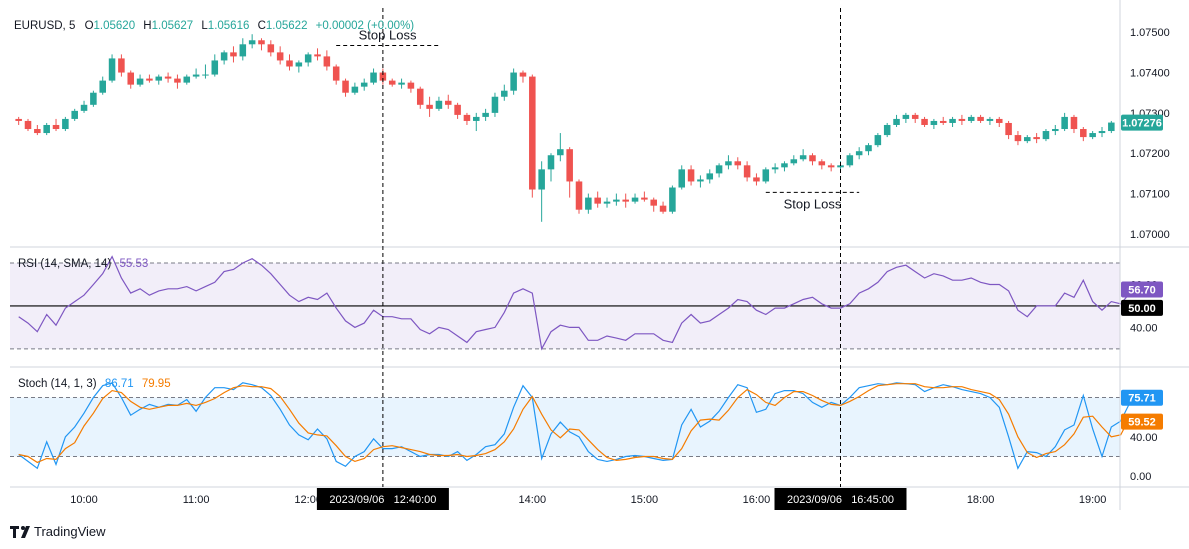 The image size is (1189, 549). Describe the element at coordinates (1150, 195) in the screenshot. I see `price-tick-label: 1.07100` at that location.